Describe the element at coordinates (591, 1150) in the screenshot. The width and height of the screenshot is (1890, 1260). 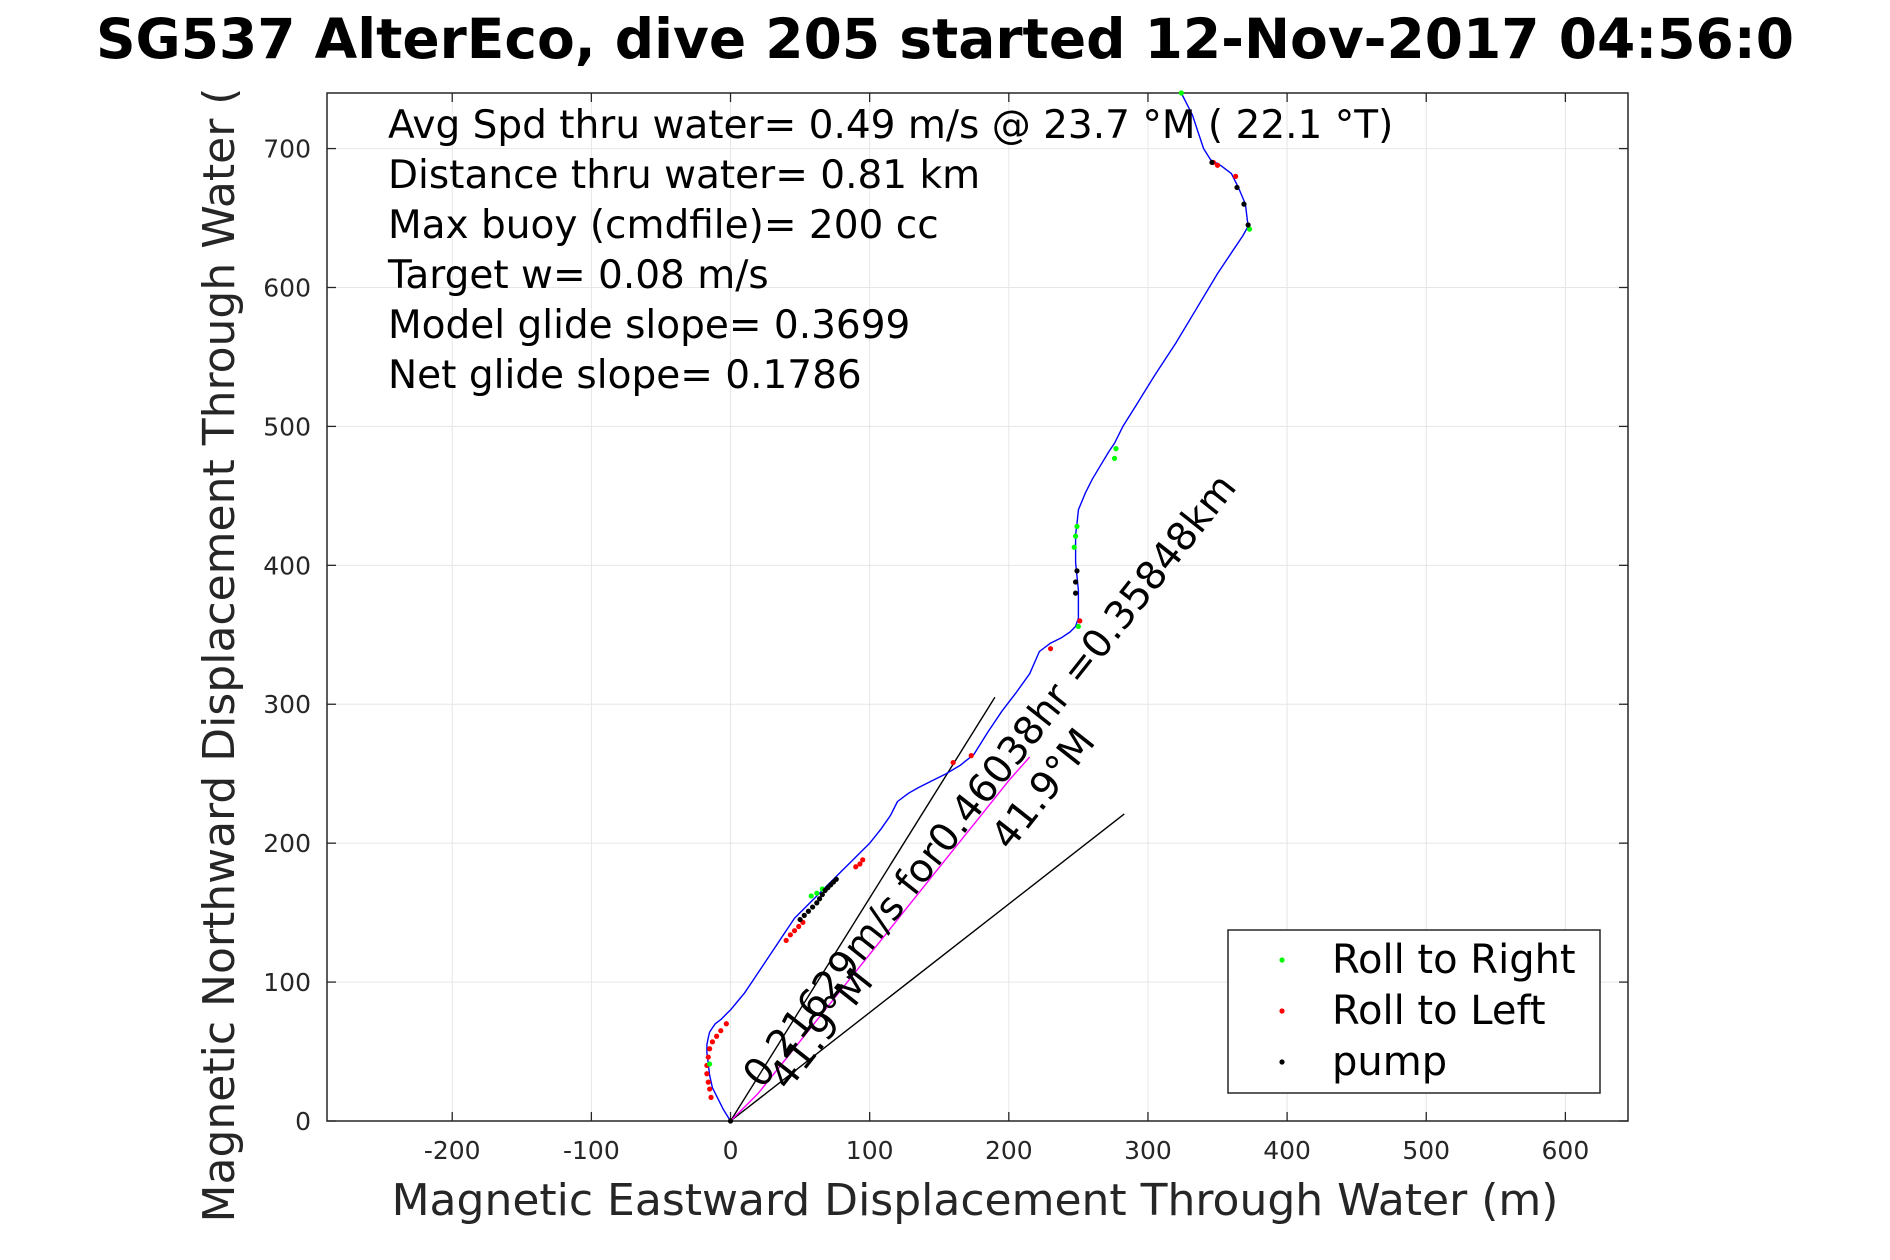
I see `x-tick-label: -100` at that location.